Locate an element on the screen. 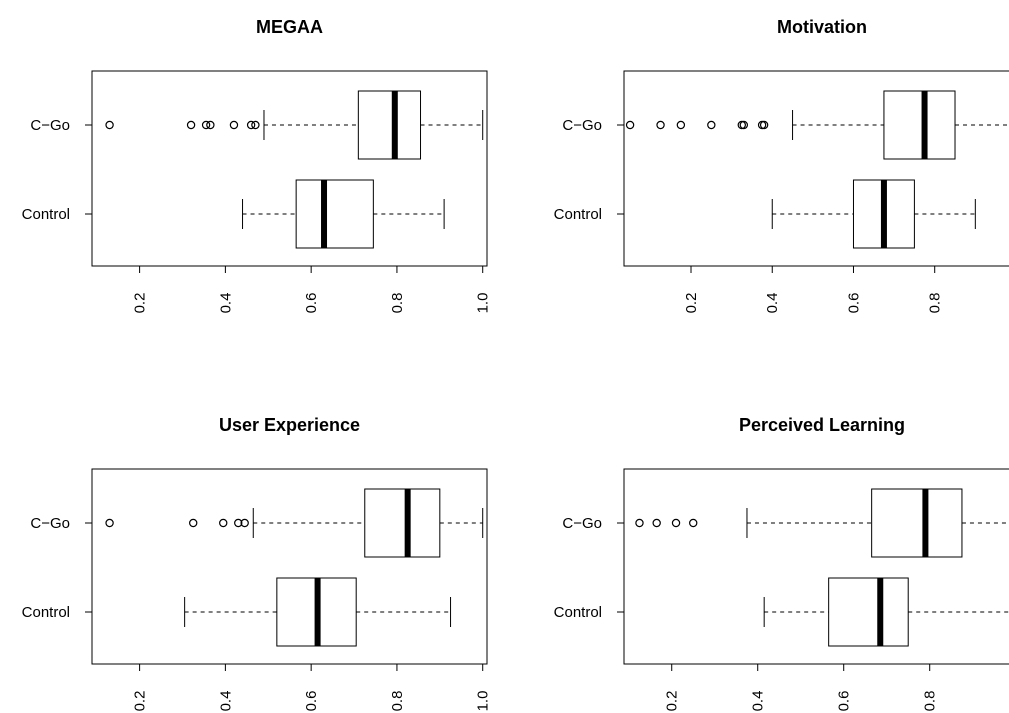  panel-title: Motivation is located at coordinates (822, 27).